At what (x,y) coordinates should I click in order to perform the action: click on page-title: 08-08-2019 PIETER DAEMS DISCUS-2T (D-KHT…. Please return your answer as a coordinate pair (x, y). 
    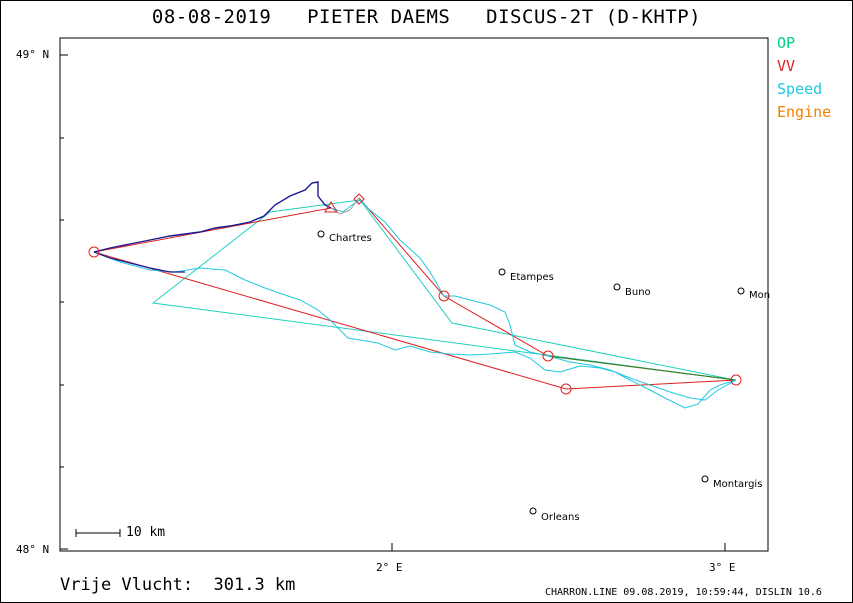
    Looking at the image, I should click on (426, 17).